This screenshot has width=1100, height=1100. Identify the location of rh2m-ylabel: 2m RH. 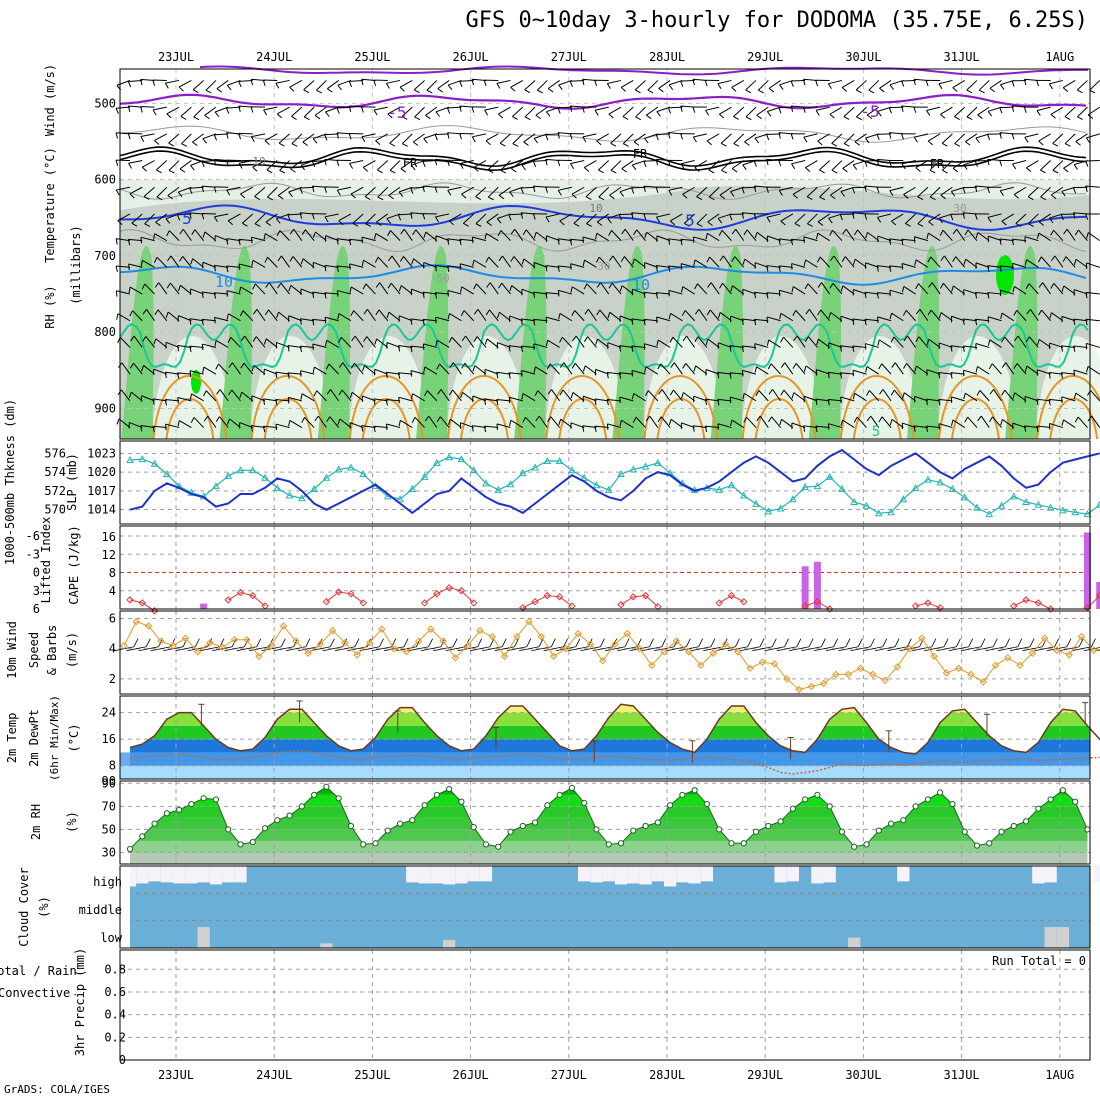
(36, 822).